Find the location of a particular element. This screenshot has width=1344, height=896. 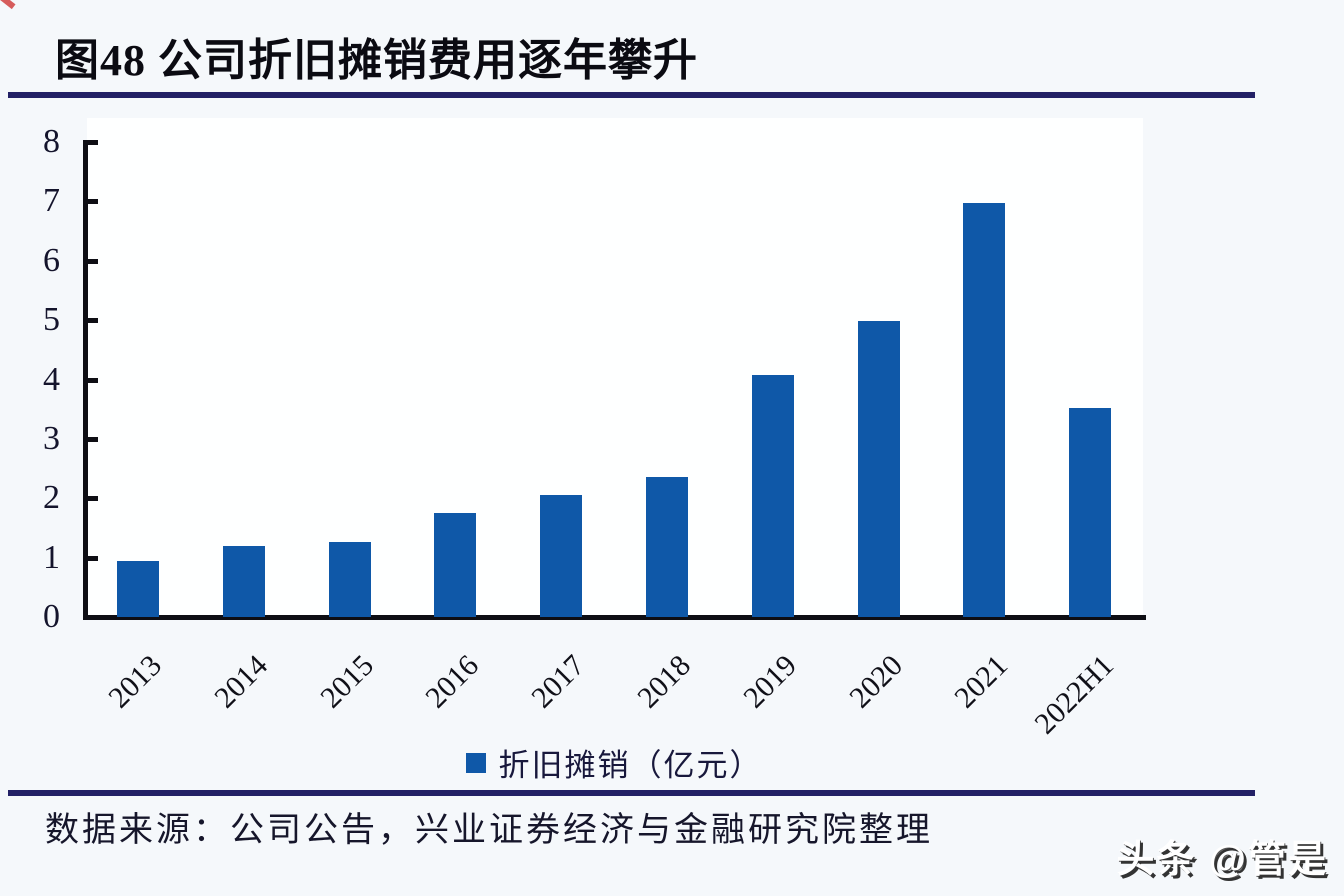

legend-swatch is located at coordinates (475, 762).